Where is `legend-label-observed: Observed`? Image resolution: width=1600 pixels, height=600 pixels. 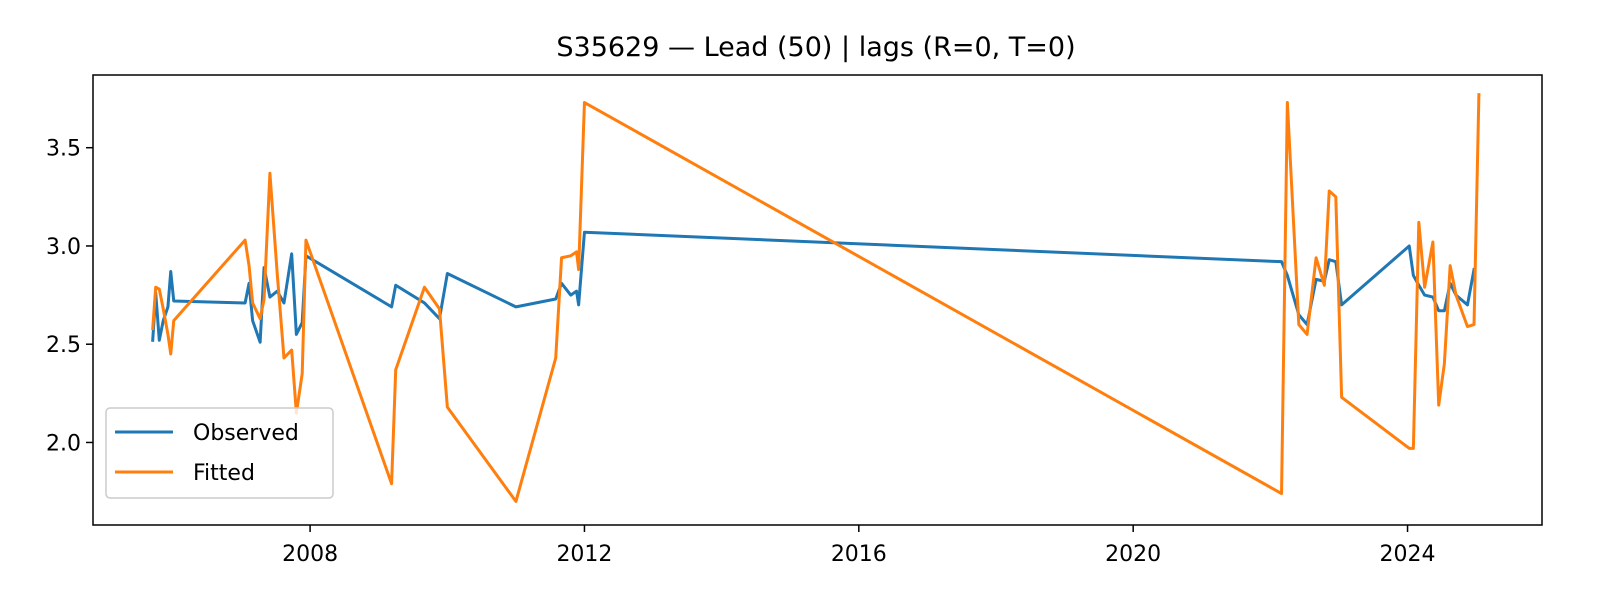
legend-label-observed: Observed is located at coordinates (246, 433).